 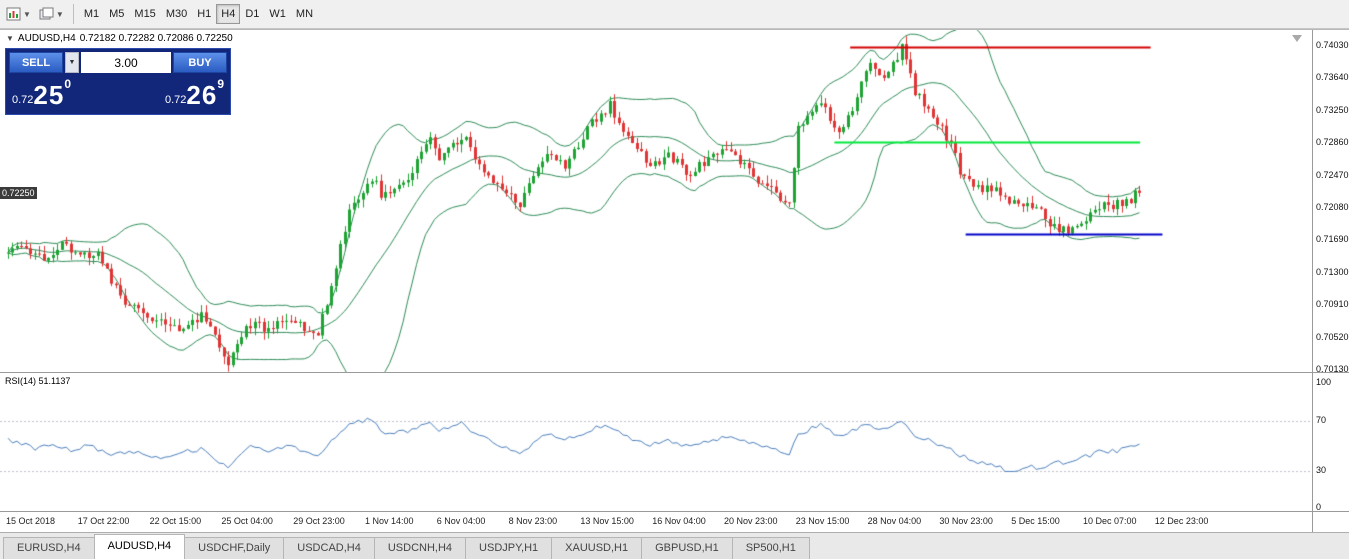 I want to click on chart-shift-marker, so click(x=1297, y=38).